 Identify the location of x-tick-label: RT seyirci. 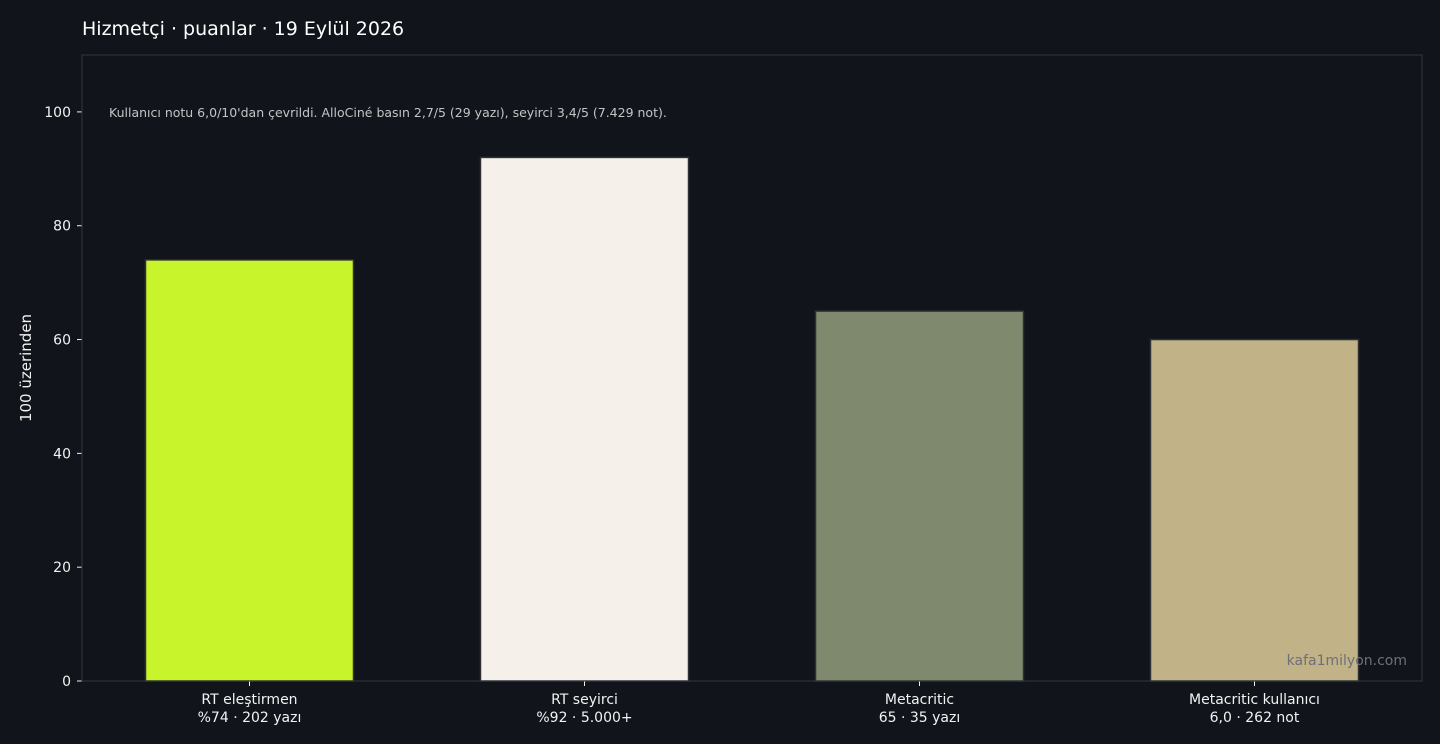
(584, 700).